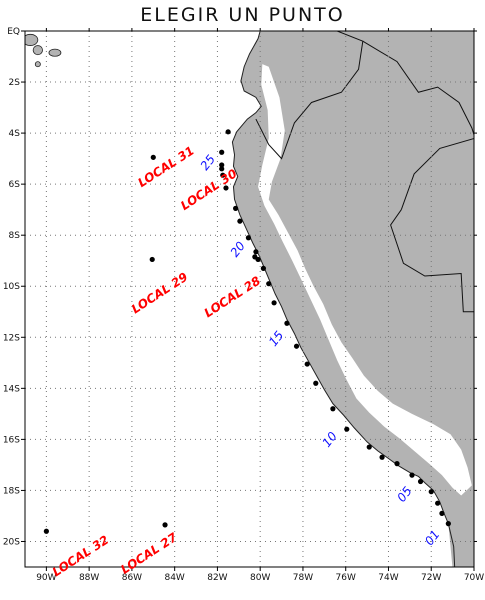 Image resolution: width=485 pixels, height=600 pixels. What do you see at coordinates (451, 545) in the screenshot?
I see `coastline-south` at bounding box center [451, 545].